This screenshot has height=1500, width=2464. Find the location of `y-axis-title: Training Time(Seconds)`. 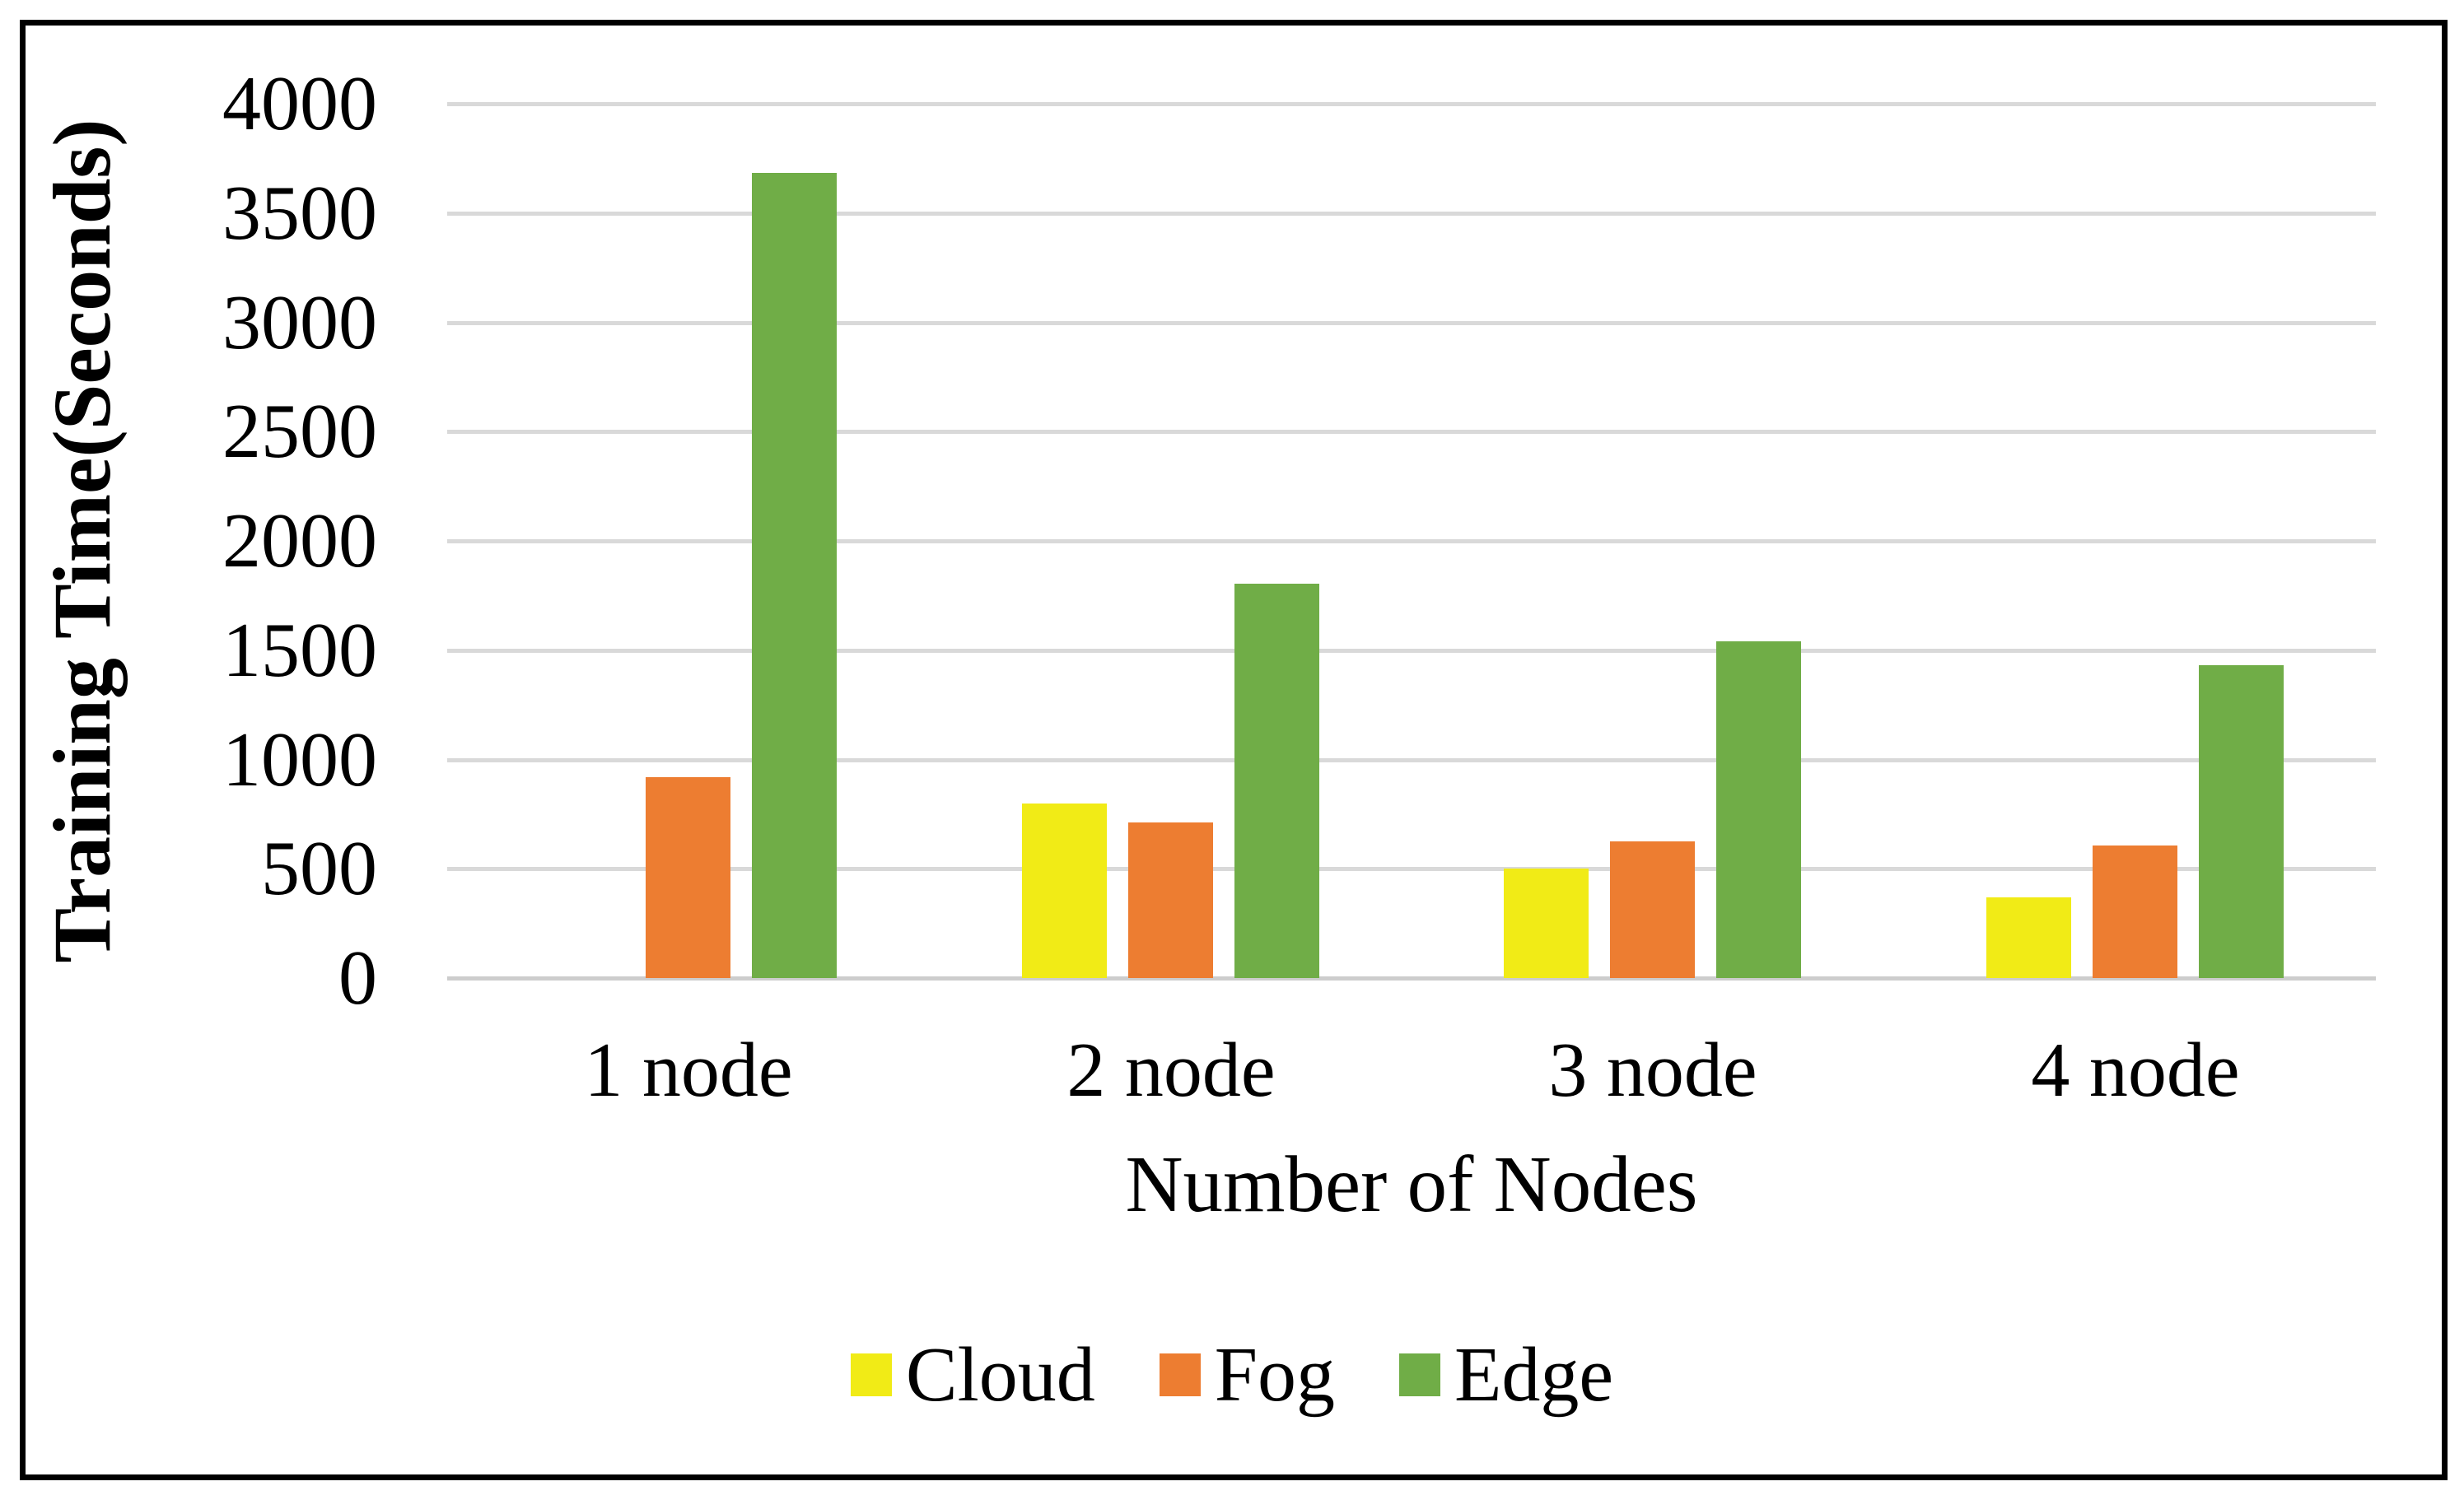

y-axis-title: Training Time(Seconds) is located at coordinates (82, 541).